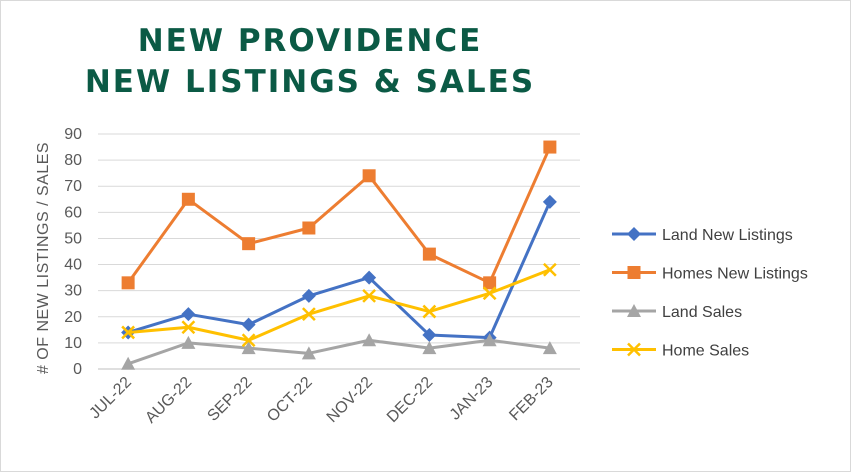  I want to click on legend-item: Homes New Listings, so click(710, 274).